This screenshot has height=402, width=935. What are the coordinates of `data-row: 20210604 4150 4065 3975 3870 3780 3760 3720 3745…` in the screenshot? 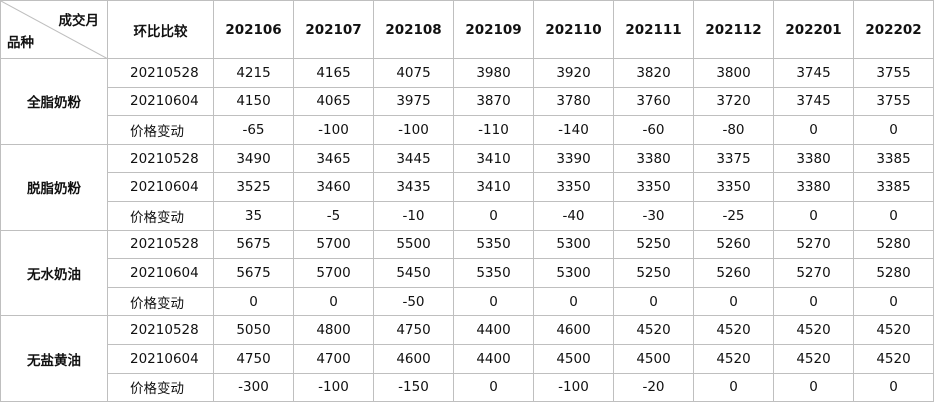 It's located at (467, 101).